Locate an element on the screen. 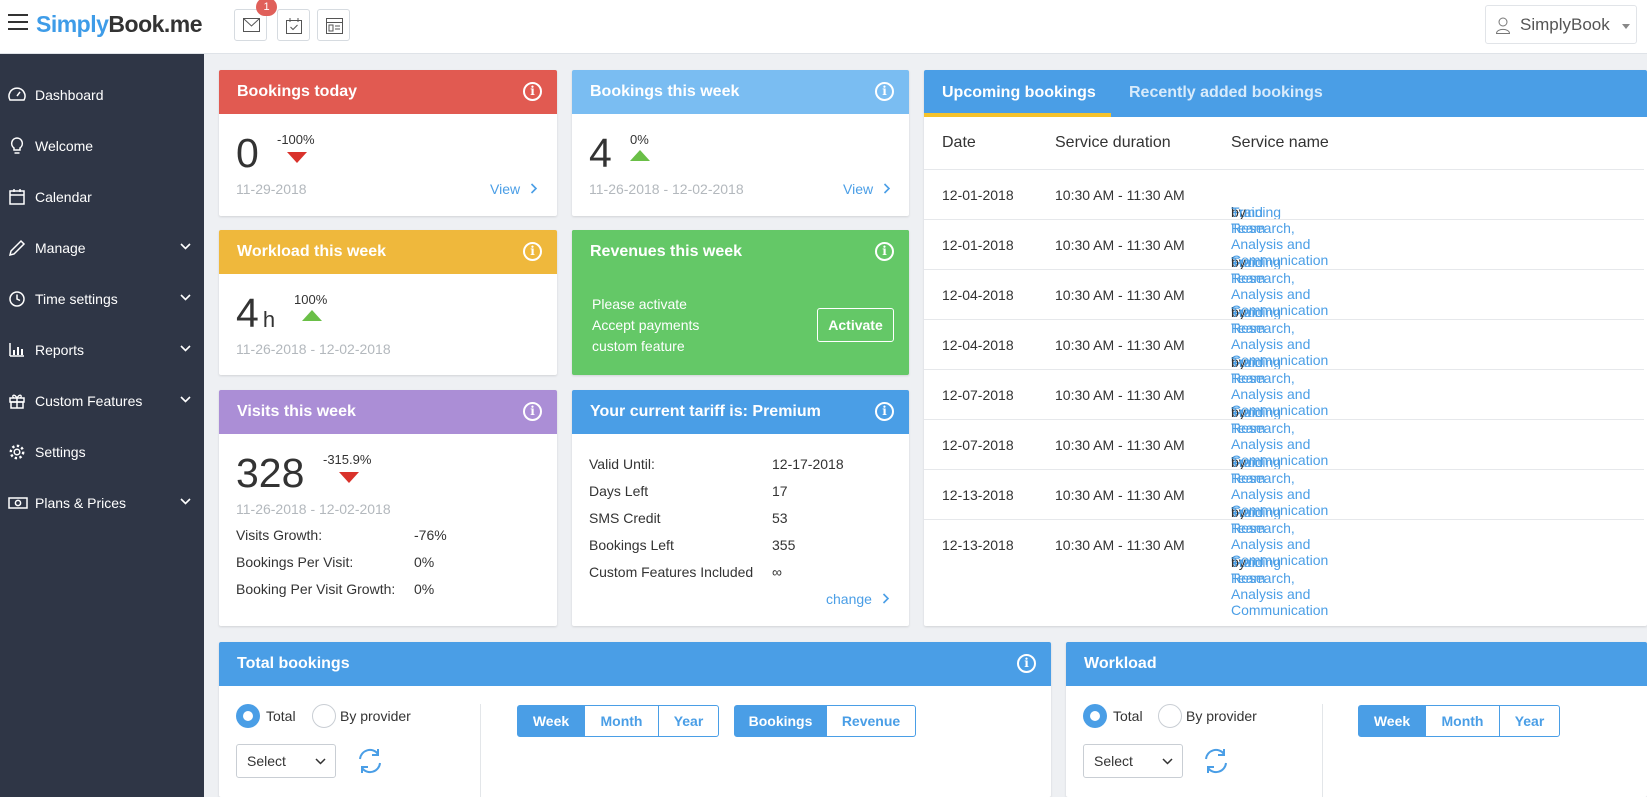 Image resolution: width=1647 pixels, height=797 pixels. stat-label: Visits Growth: is located at coordinates (279, 535).